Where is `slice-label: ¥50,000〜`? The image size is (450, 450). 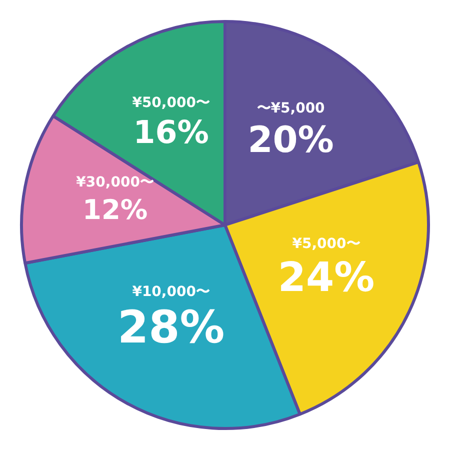
slice-label: ¥50,000〜 is located at coordinates (171, 103).